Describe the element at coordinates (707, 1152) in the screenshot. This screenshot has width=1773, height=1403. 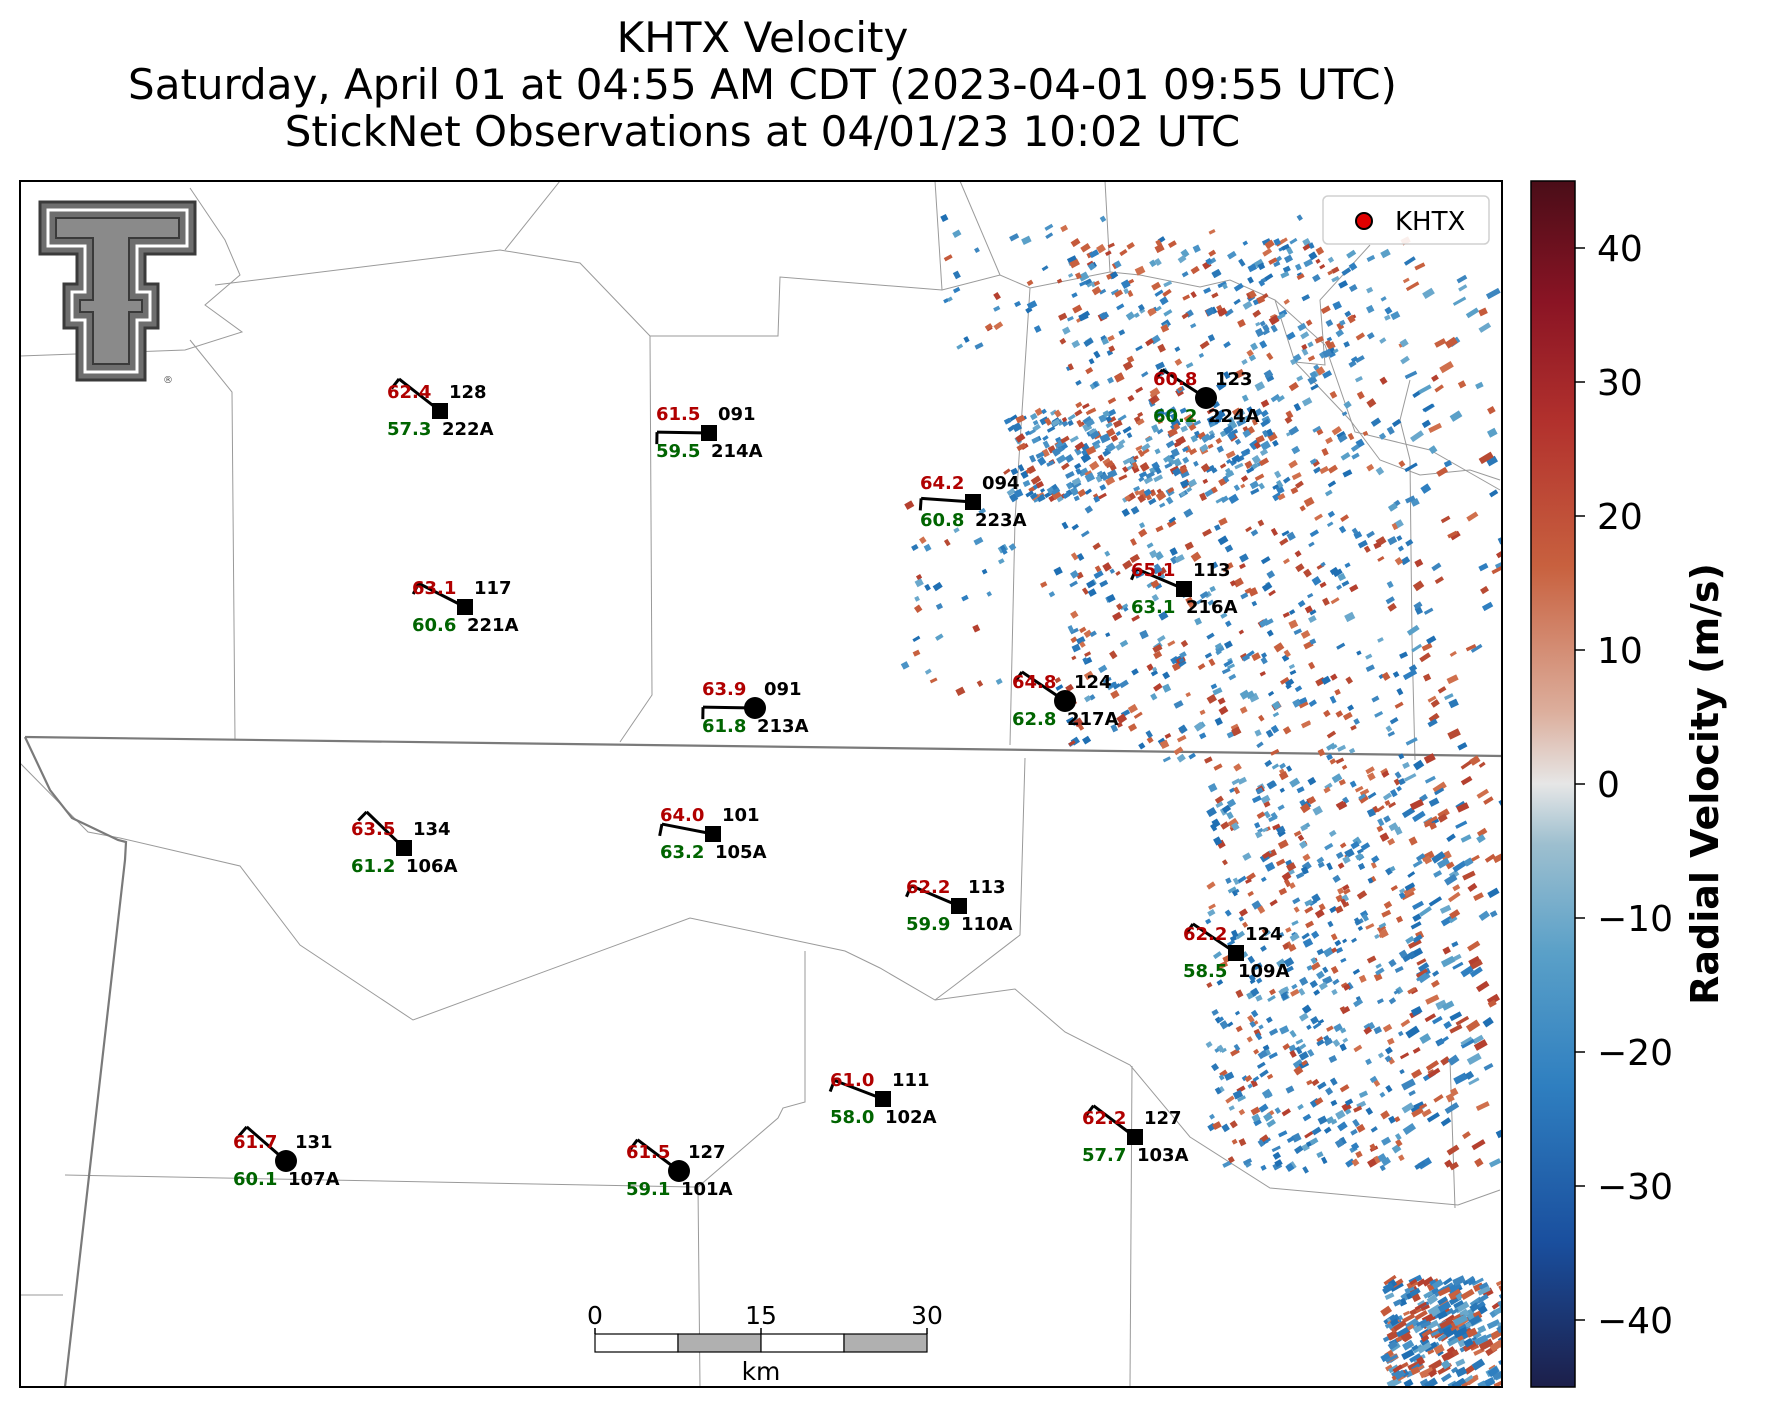
I see `station-wind-dir: 127` at that location.